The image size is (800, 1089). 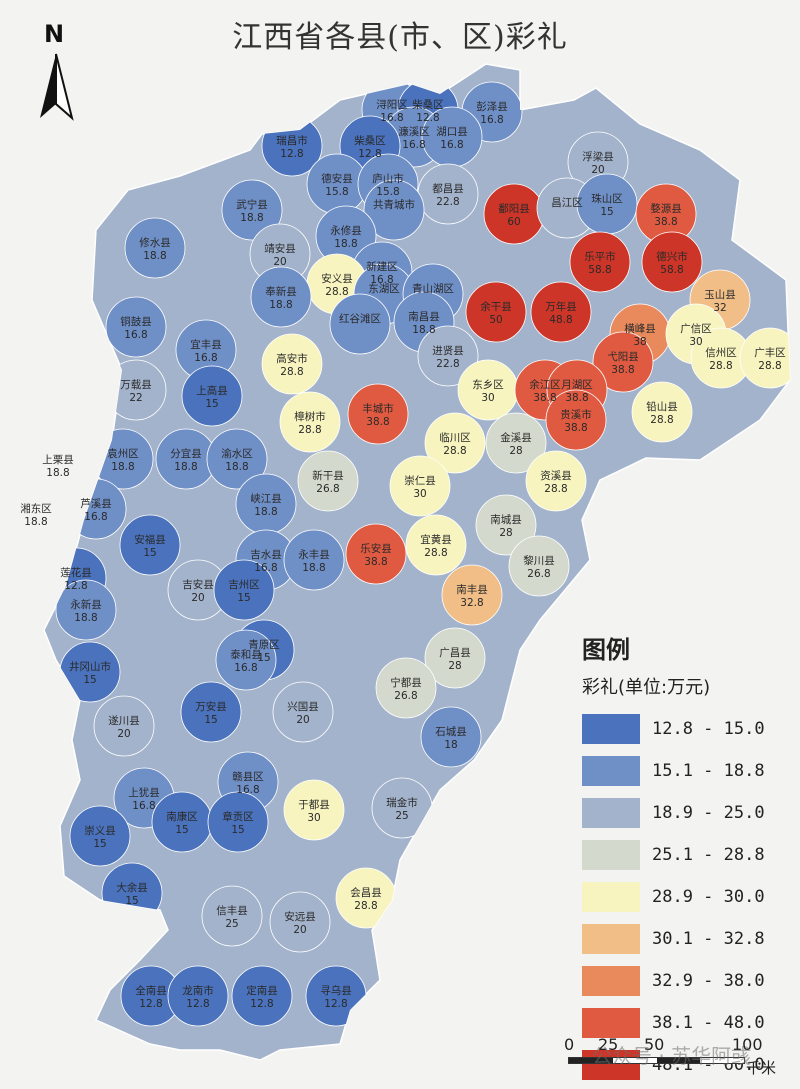 What do you see at coordinates (232, 910) in the screenshot?
I see `county-name: 信丰县` at bounding box center [232, 910].